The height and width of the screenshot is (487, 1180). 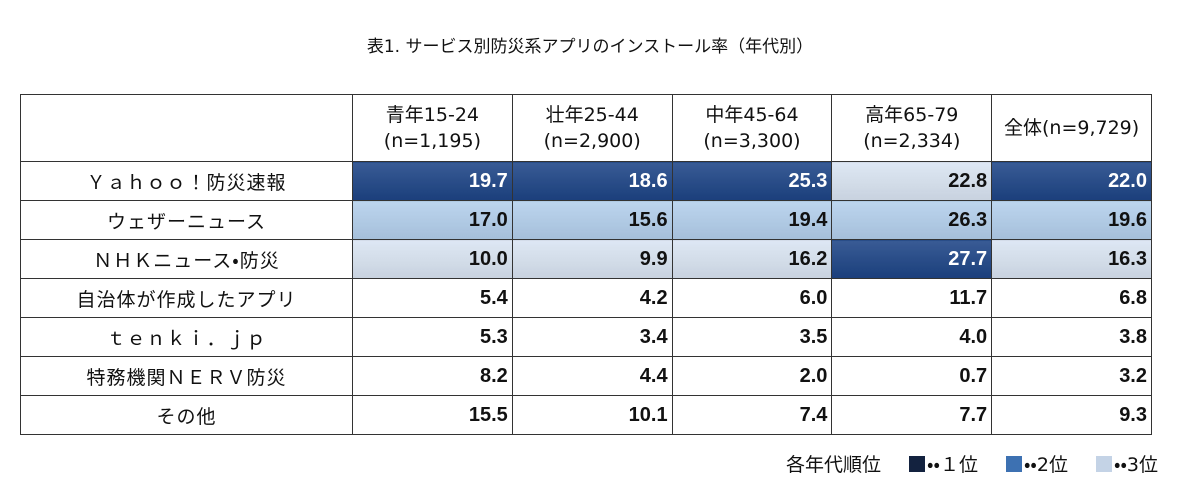 I want to click on column-header: 全体(n=9,729), so click(x=1071, y=128).